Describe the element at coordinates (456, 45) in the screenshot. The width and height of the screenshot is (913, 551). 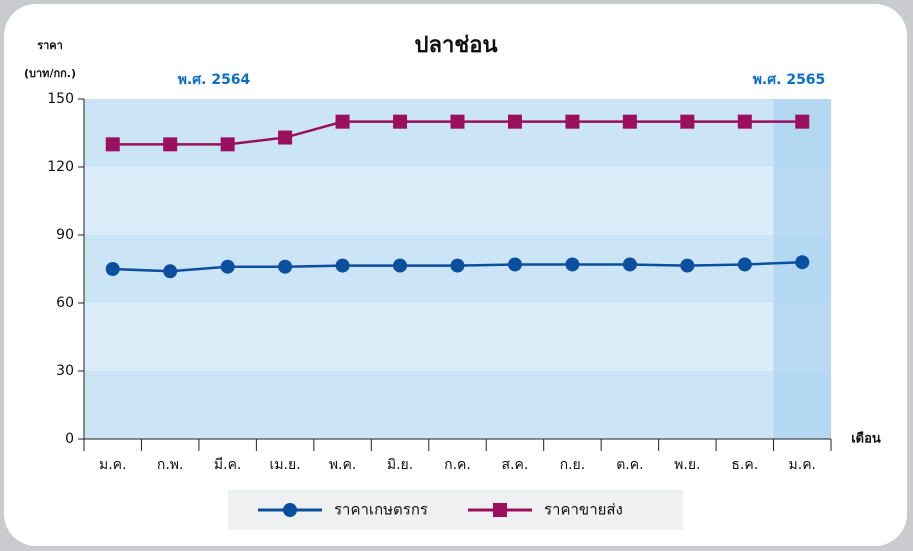
I see `chart-title: ปลาช่อน` at that location.